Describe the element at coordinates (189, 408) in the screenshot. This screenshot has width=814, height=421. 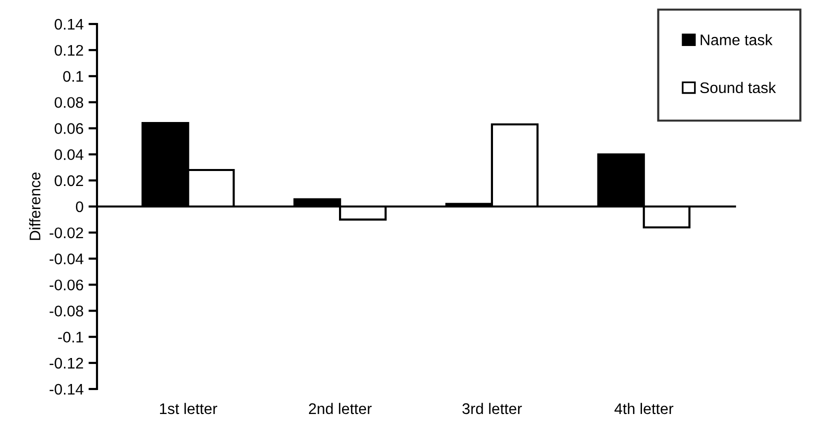
I see `x-tick-label: 1st letter` at that location.